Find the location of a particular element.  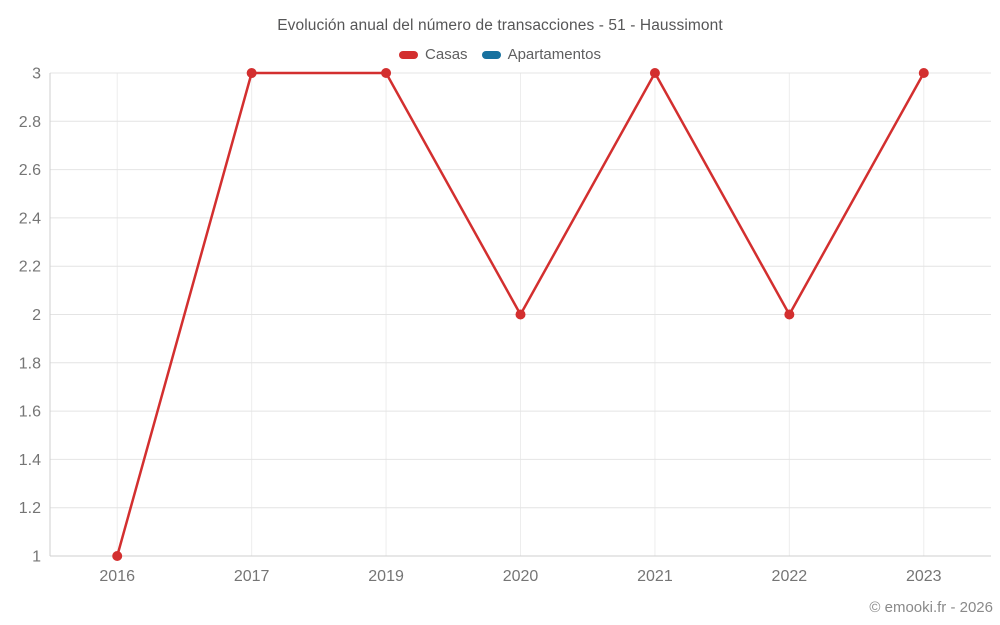

y-tick-label: 1 is located at coordinates (36, 557).